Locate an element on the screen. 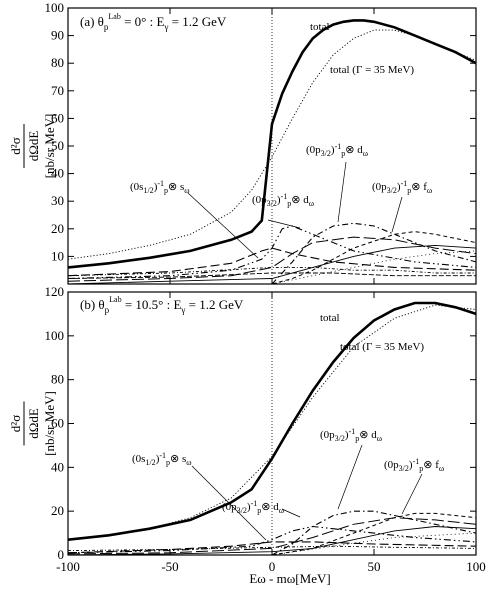  x-axis-label: Eω - mω[MeV] is located at coordinates (289, 578).